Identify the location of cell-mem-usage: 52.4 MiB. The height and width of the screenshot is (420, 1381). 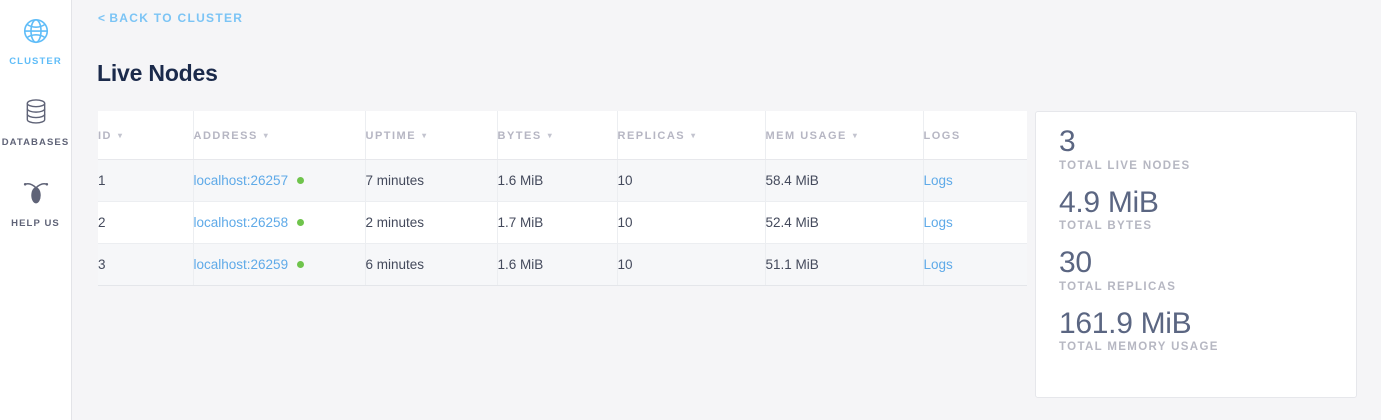
(844, 222).